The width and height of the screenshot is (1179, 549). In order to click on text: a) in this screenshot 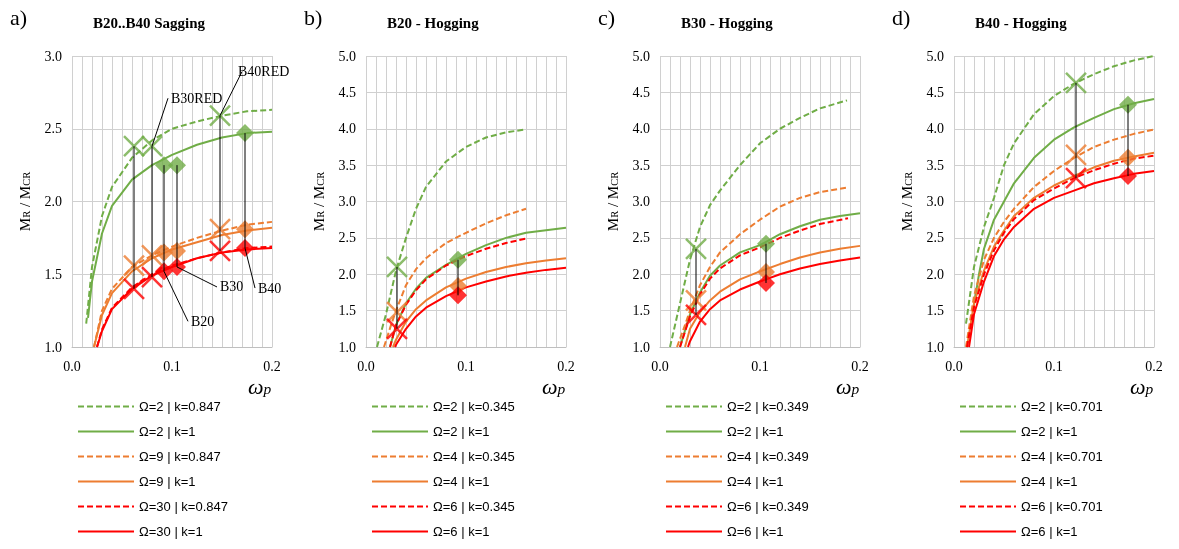, I will do `click(19, 17)`.